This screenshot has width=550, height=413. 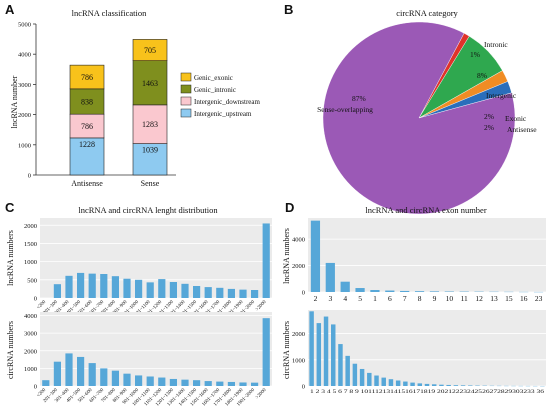 I want to click on b-slice-name: Sense-overlapping, so click(x=345, y=109).